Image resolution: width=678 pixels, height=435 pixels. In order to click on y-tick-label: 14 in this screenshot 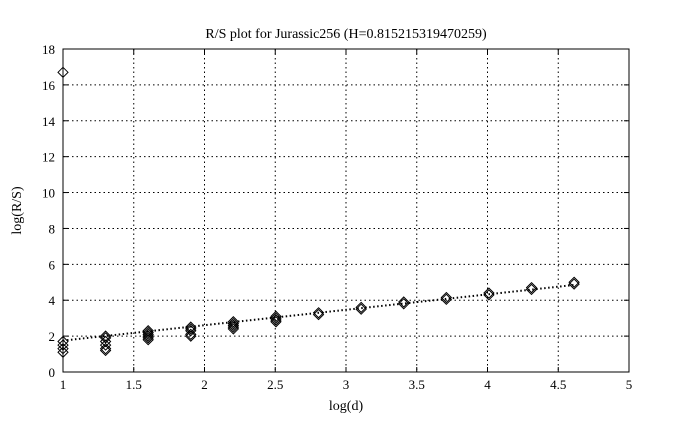, I will do `click(49, 121)`.